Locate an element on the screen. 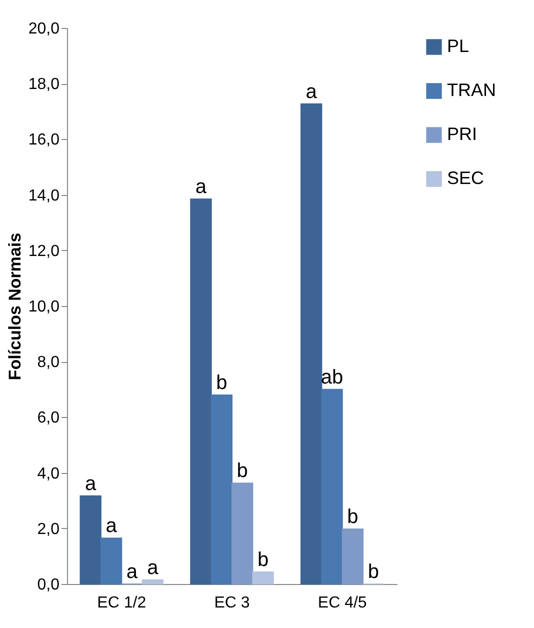  y-tick-label: 4,0 is located at coordinates (48, 473).